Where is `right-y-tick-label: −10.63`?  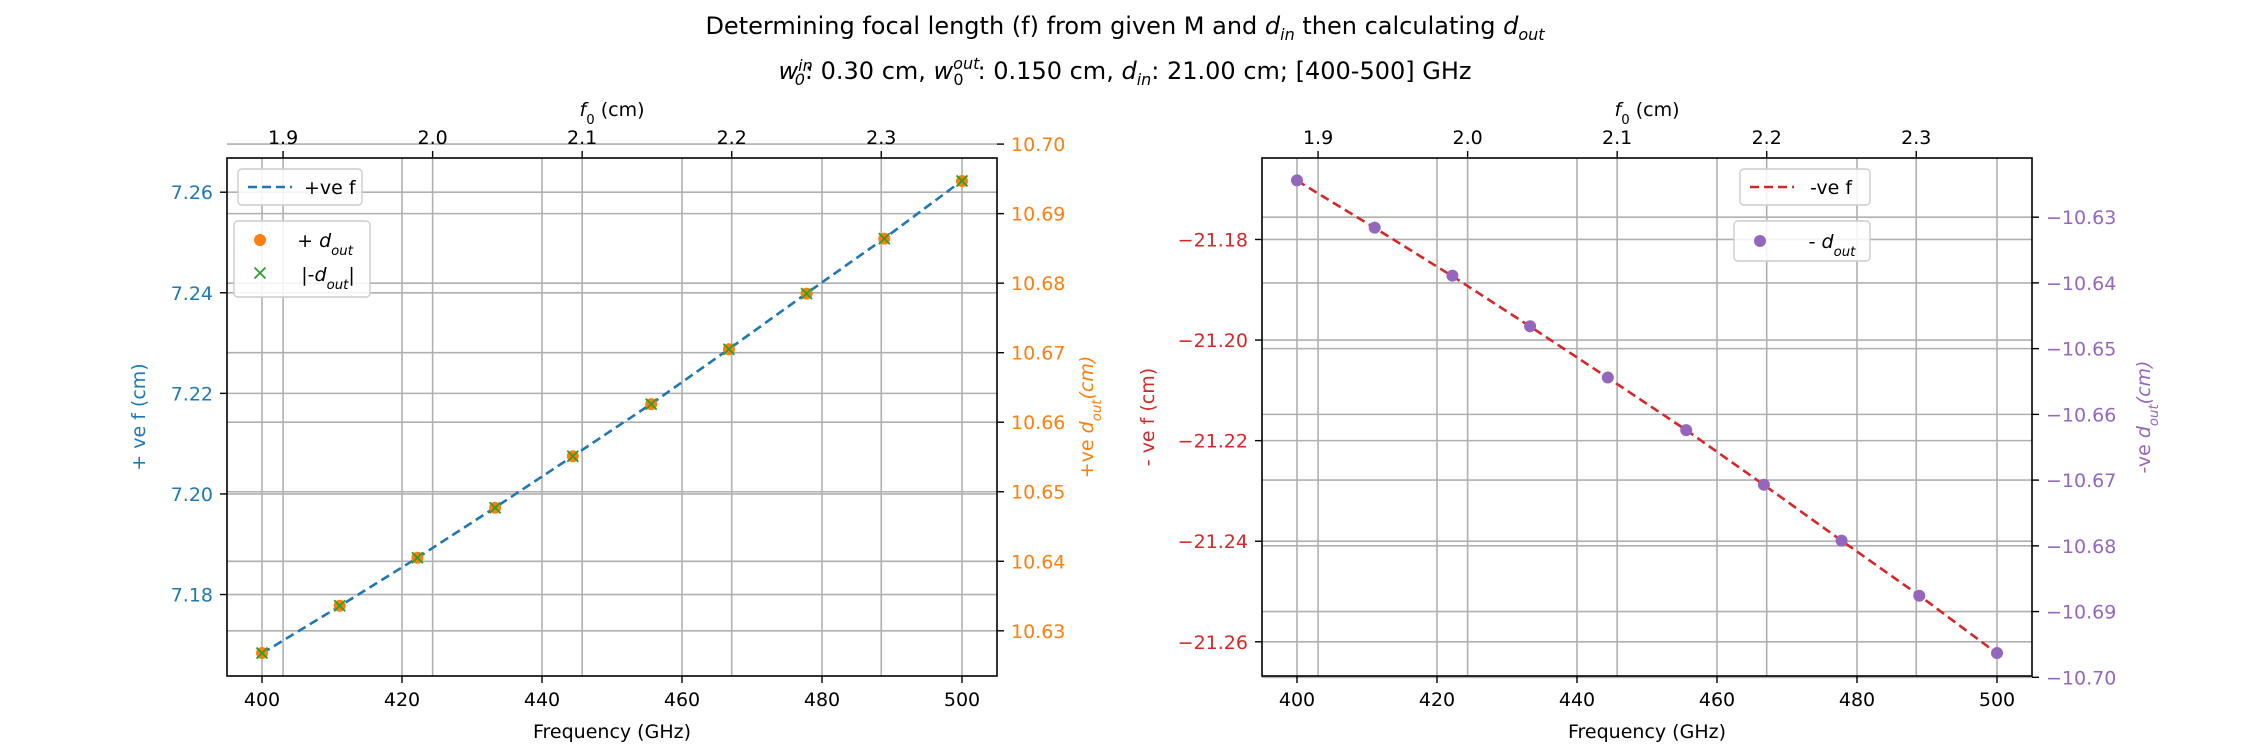
right-y-tick-label: −10.63 is located at coordinates (2081, 218).